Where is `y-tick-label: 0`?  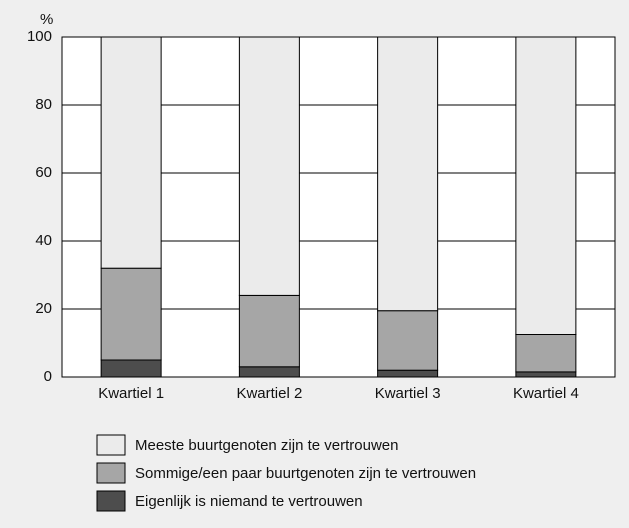 y-tick-label: 0 is located at coordinates (48, 376).